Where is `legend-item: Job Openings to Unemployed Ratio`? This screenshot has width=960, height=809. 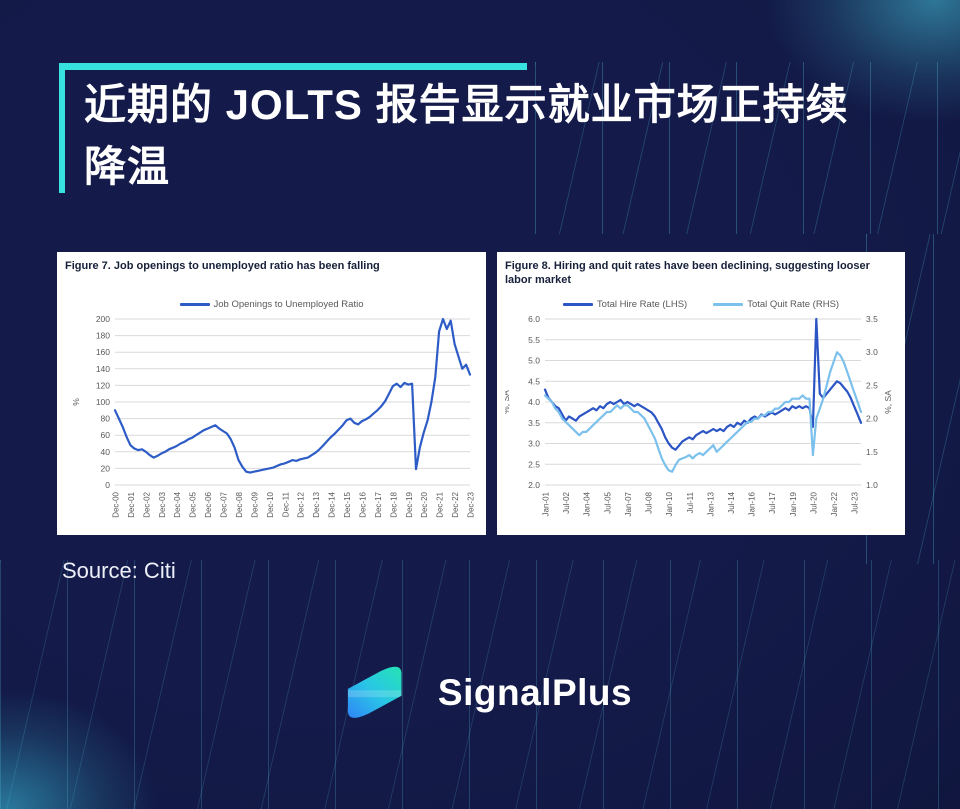
legend-item: Job Openings to Unemployed Ratio is located at coordinates (271, 304).